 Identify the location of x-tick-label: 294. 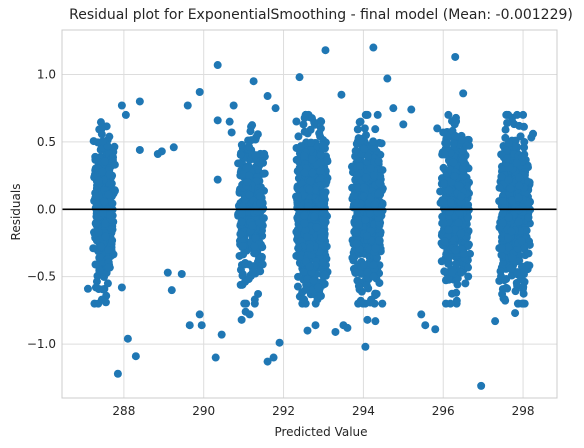
(363, 411).